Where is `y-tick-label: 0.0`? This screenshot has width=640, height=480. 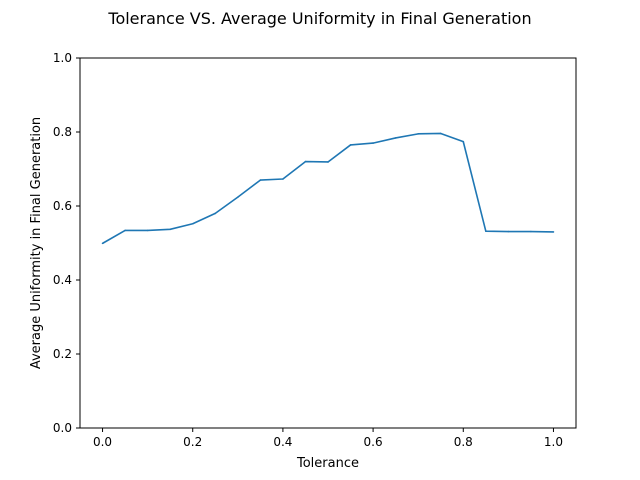 y-tick-label: 0.0 is located at coordinates (62, 428).